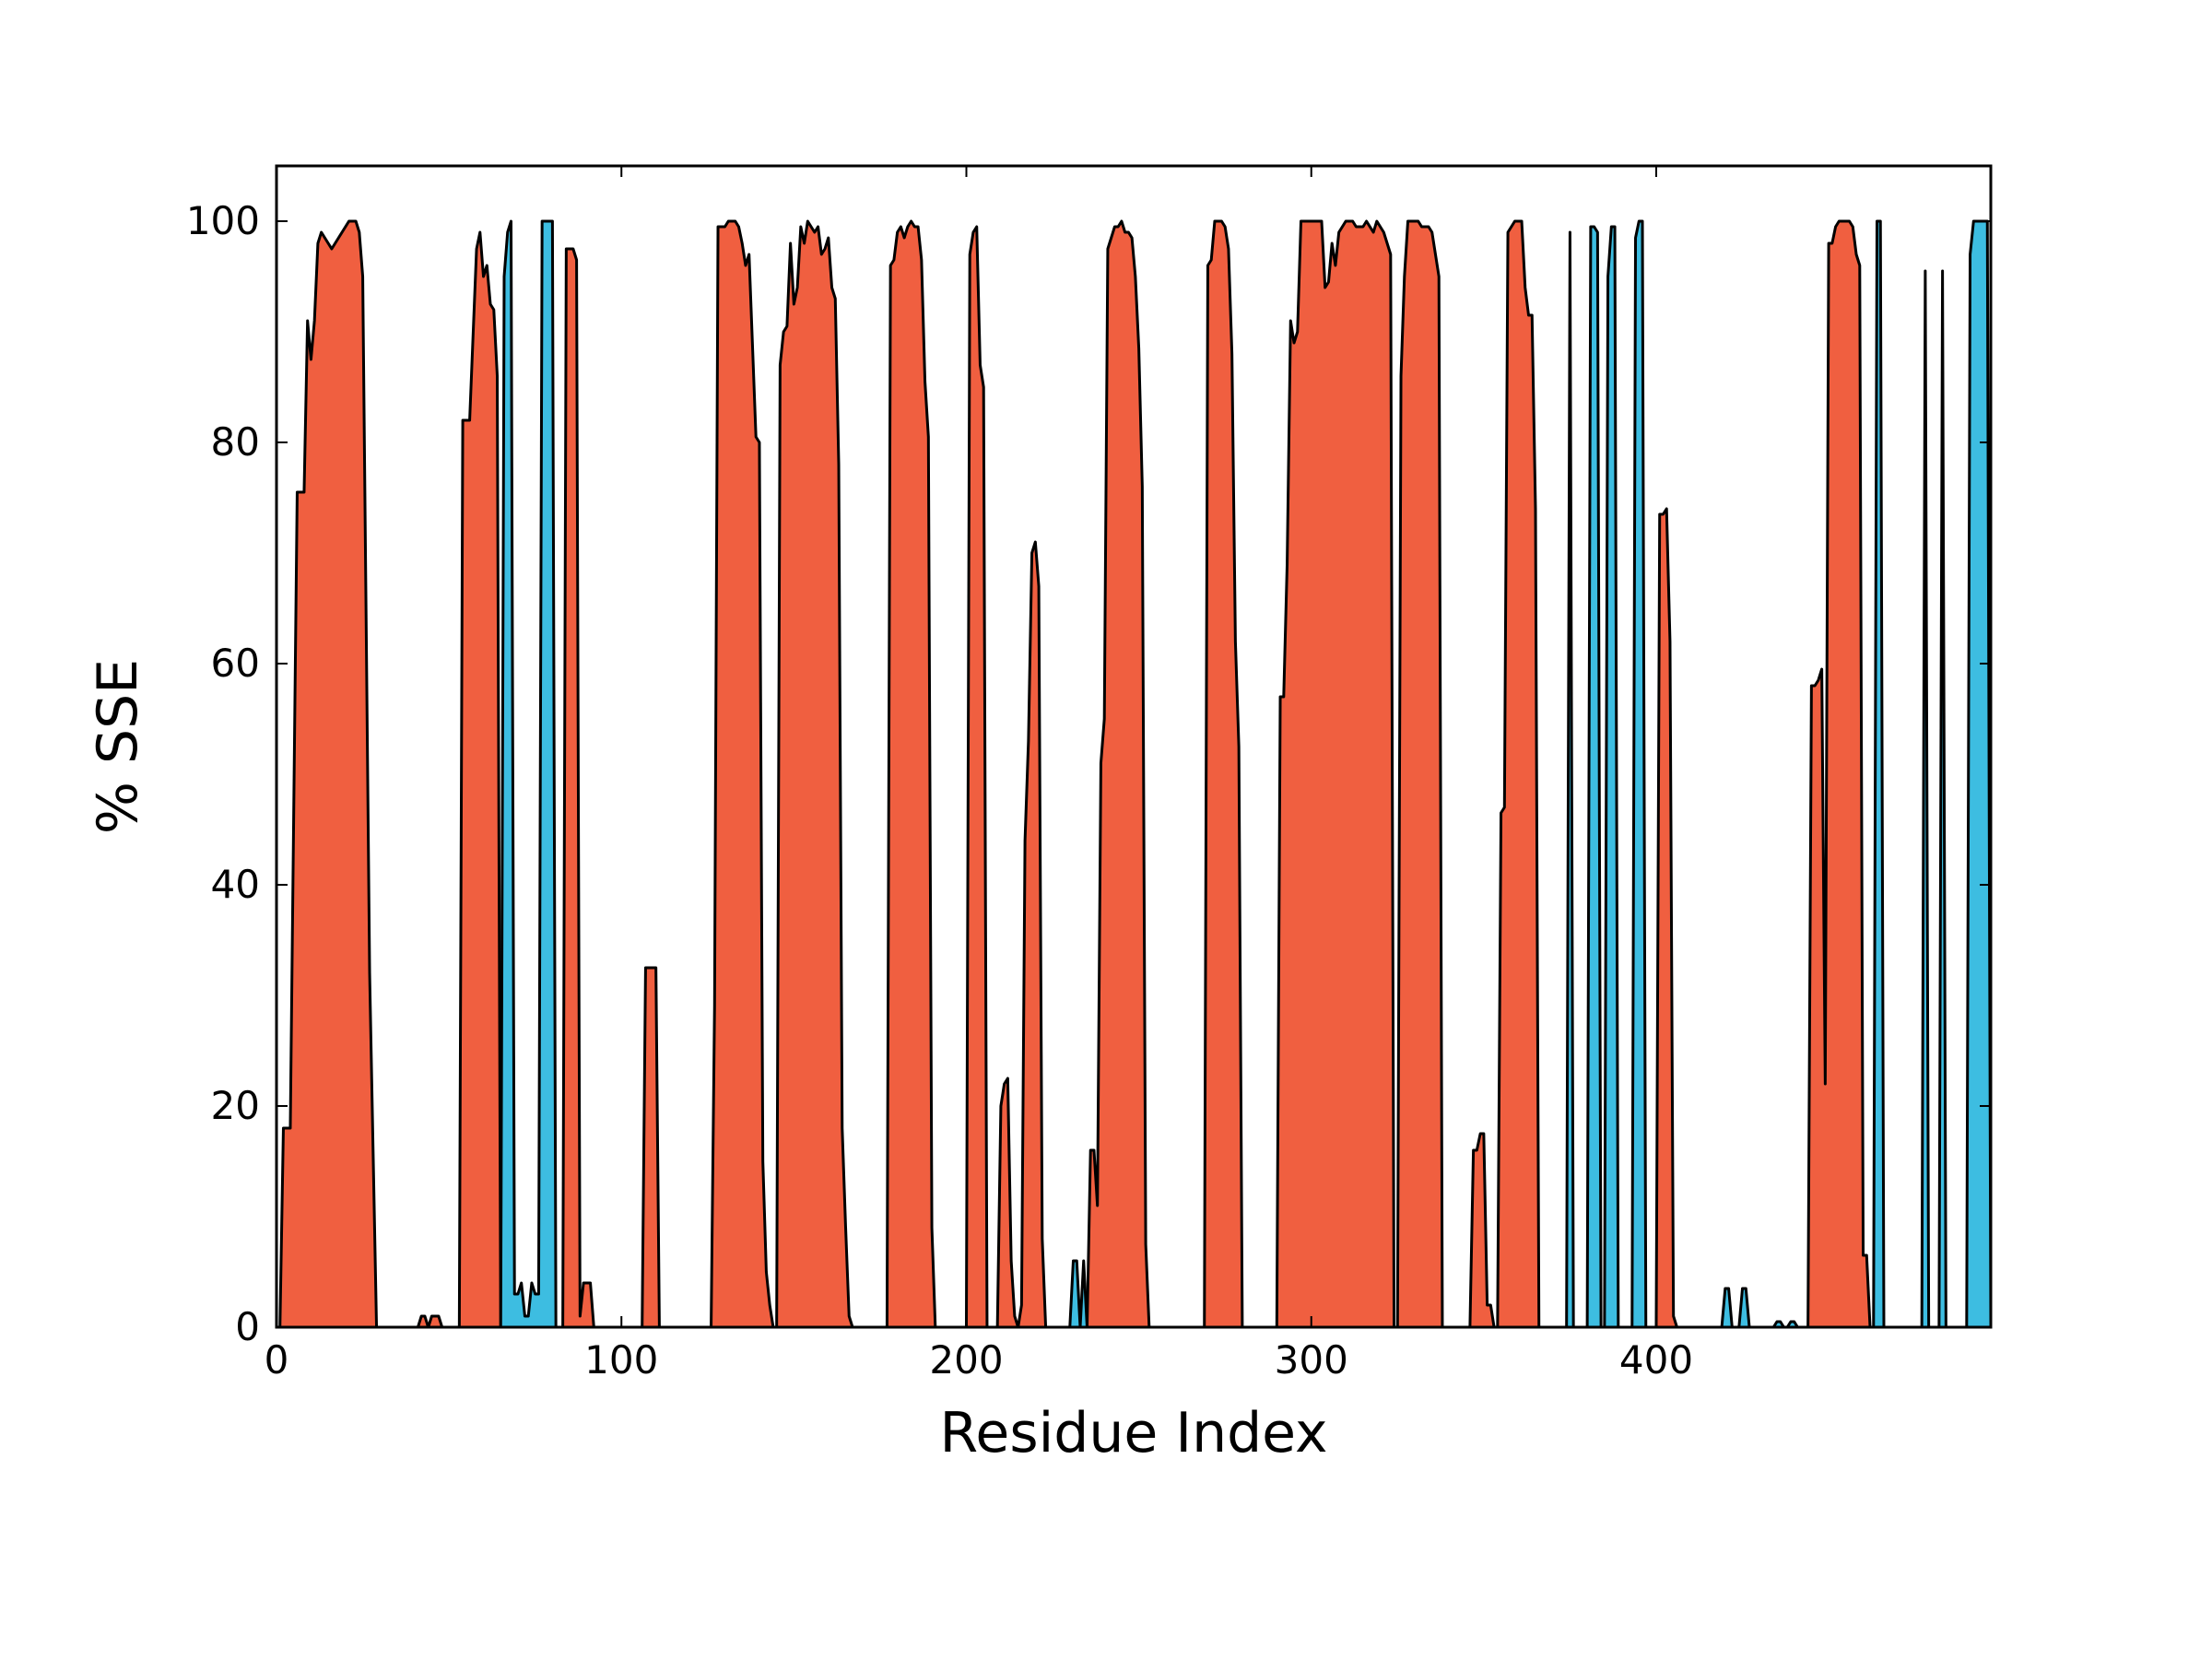  I want to click on x-axis-label: Residue Index, so click(1133, 1433).